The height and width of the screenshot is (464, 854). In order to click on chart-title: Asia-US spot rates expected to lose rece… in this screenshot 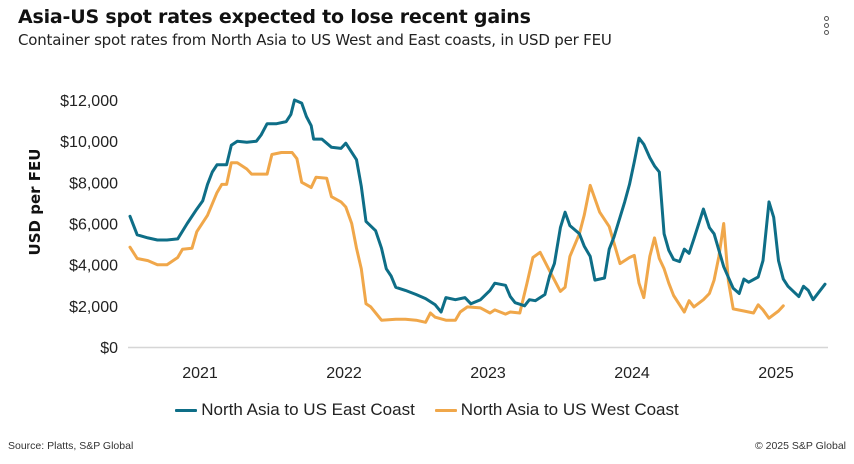, I will do `click(274, 17)`.